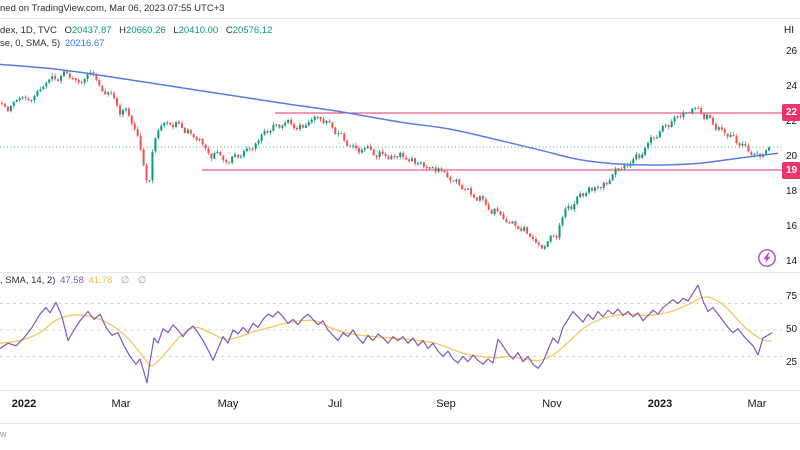  What do you see at coordinates (792, 296) in the screenshot?
I see `rsi-tick-label: 75` at bounding box center [792, 296].